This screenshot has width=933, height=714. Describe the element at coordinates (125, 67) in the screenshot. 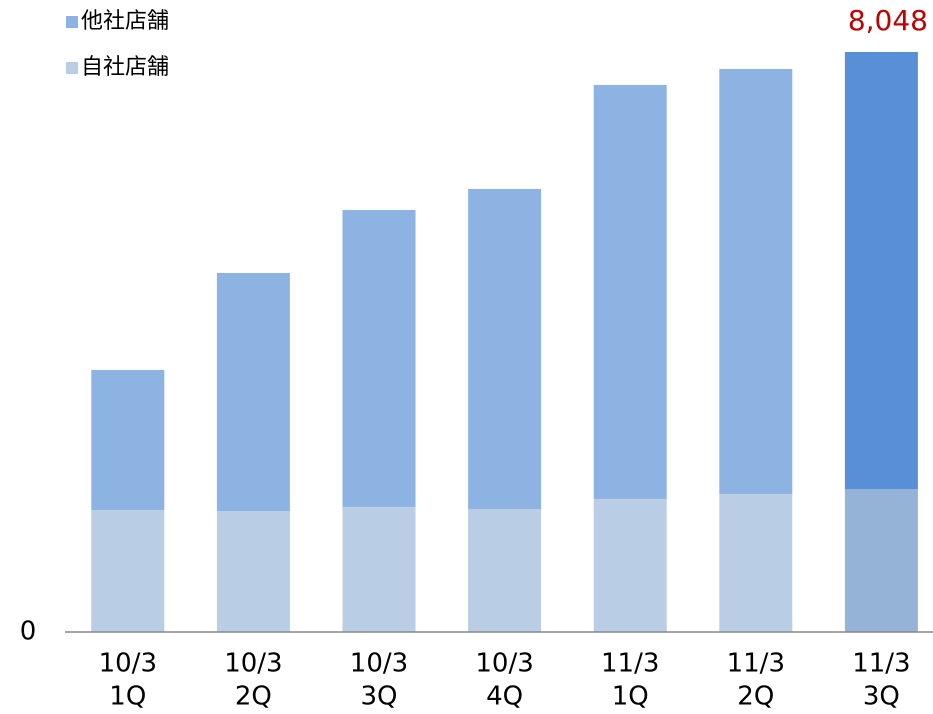

I see `legend-label: 自社店舗` at that location.